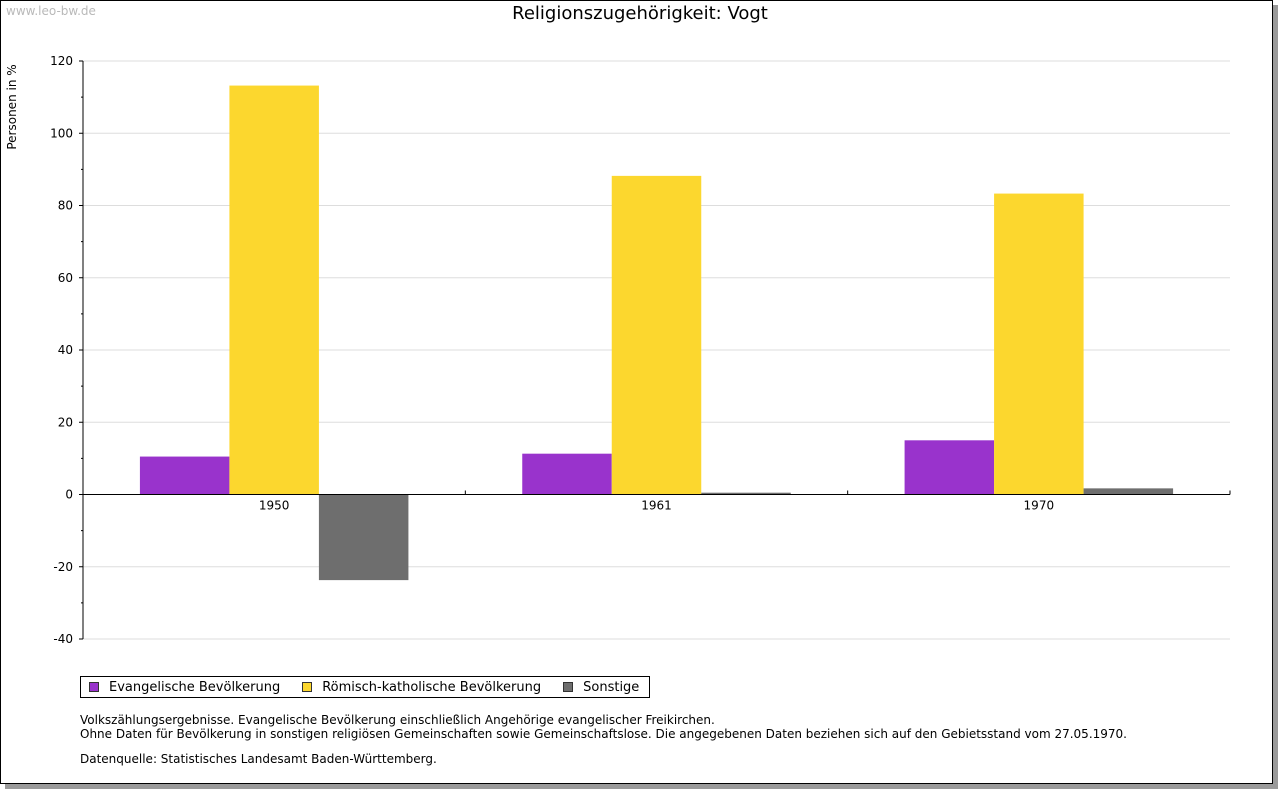  What do you see at coordinates (63, 639) in the screenshot?
I see `y-tick-label: -40` at bounding box center [63, 639].